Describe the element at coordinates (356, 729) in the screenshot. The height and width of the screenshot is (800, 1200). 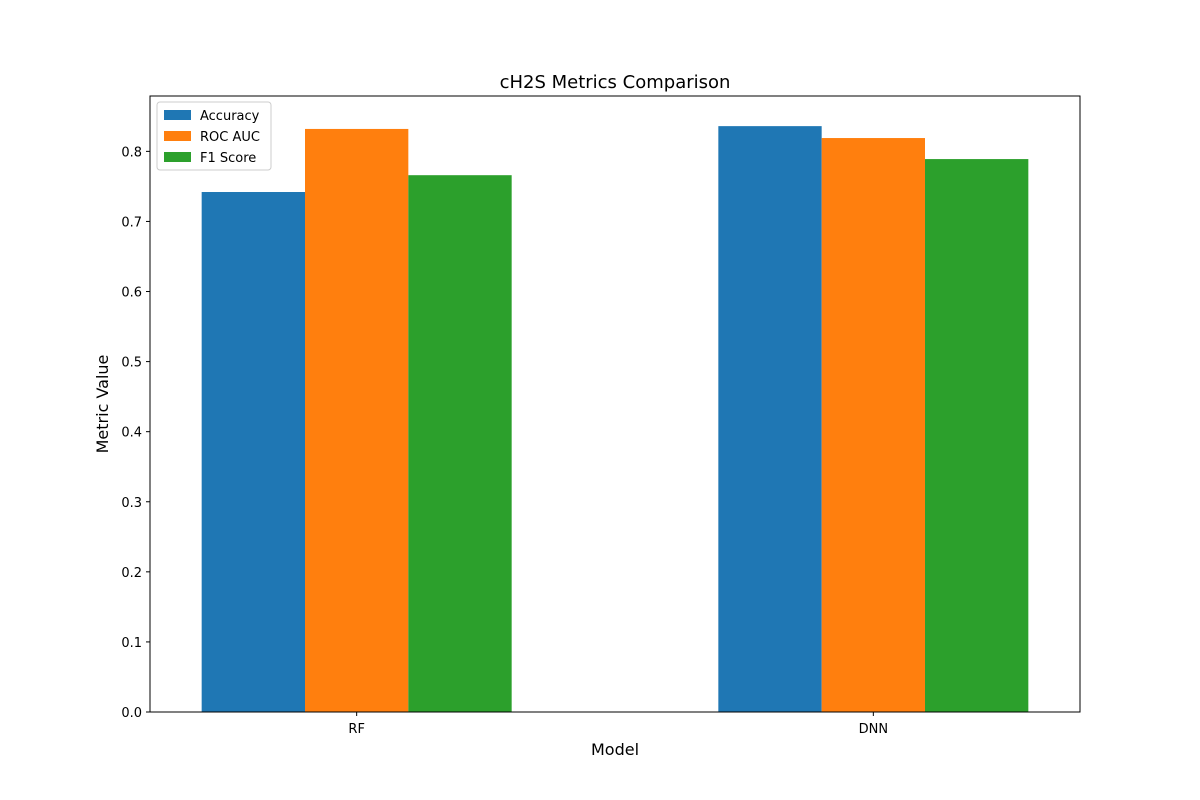
I see `x-tick-label: RF` at that location.